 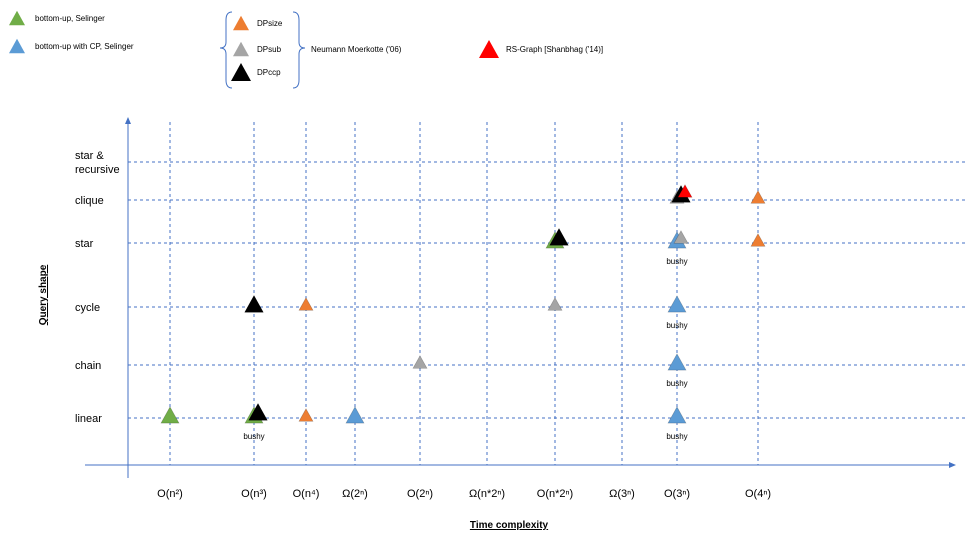 What do you see at coordinates (97, 163) in the screenshot?
I see `y-tick-label: star & recursive` at bounding box center [97, 163].